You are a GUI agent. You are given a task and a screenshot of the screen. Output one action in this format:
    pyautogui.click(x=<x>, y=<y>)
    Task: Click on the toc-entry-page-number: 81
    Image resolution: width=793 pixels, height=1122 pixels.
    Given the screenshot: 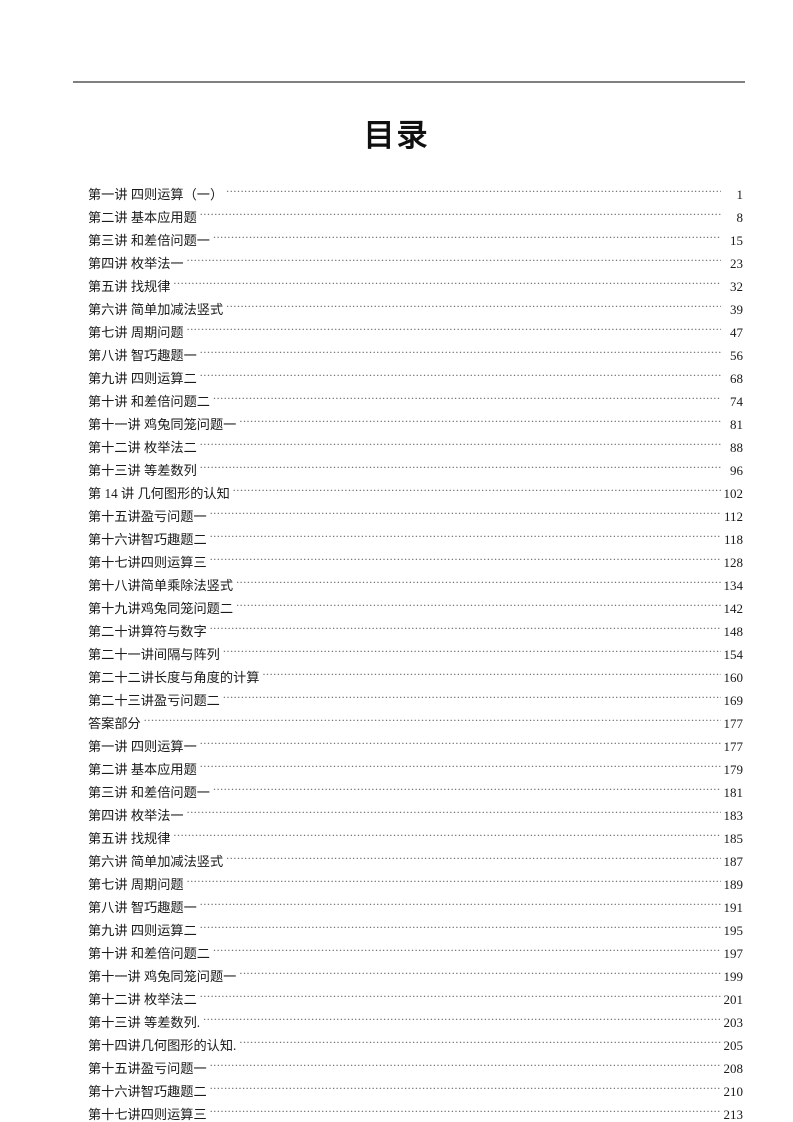 What is the action you would take?
    pyautogui.click(x=736, y=424)
    